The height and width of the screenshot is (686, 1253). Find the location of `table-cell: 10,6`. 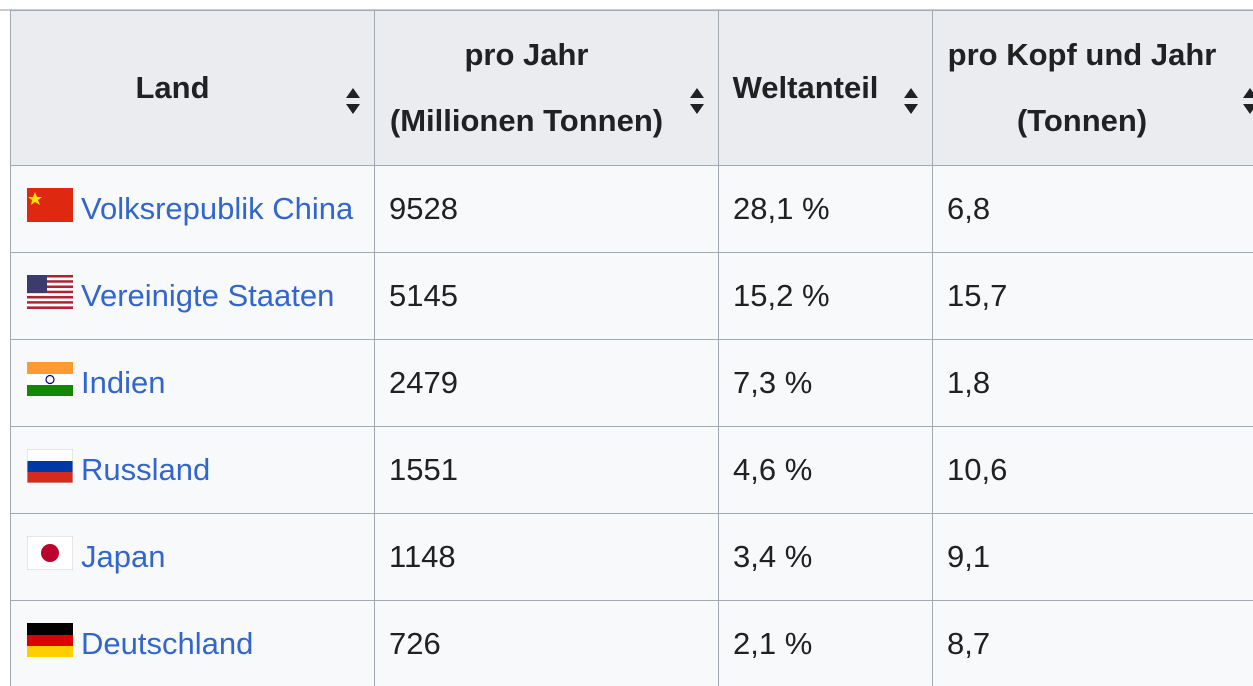

table-cell: 10,6 is located at coordinates (1092, 470).